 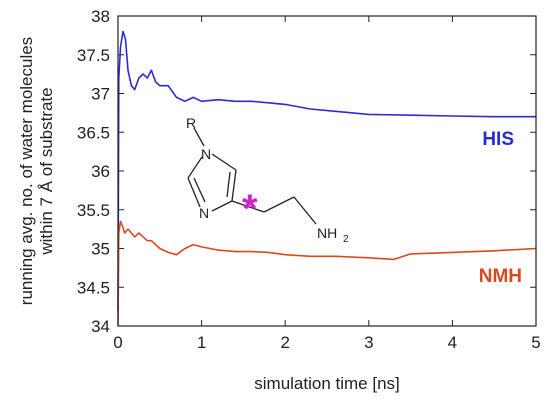 What do you see at coordinates (117, 342) in the screenshot?
I see `x-tick-label: 0` at bounding box center [117, 342].